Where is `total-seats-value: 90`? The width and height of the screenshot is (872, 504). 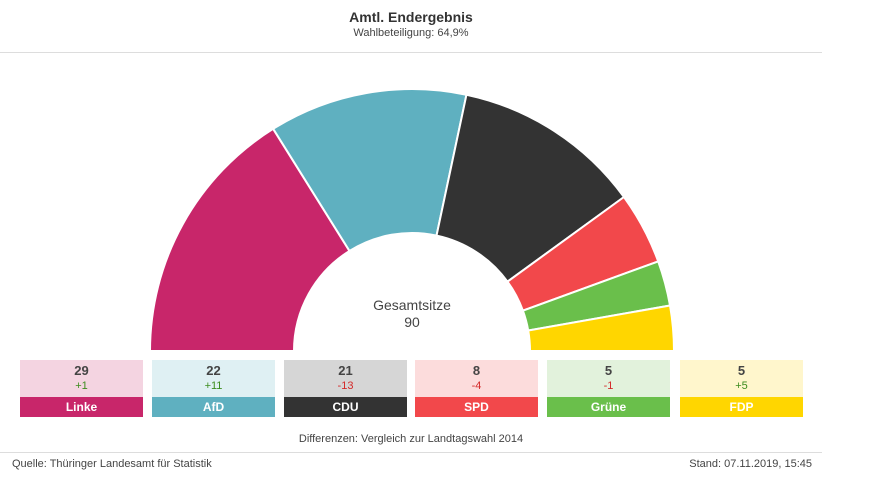 total-seats-value: 90 is located at coordinates (412, 322).